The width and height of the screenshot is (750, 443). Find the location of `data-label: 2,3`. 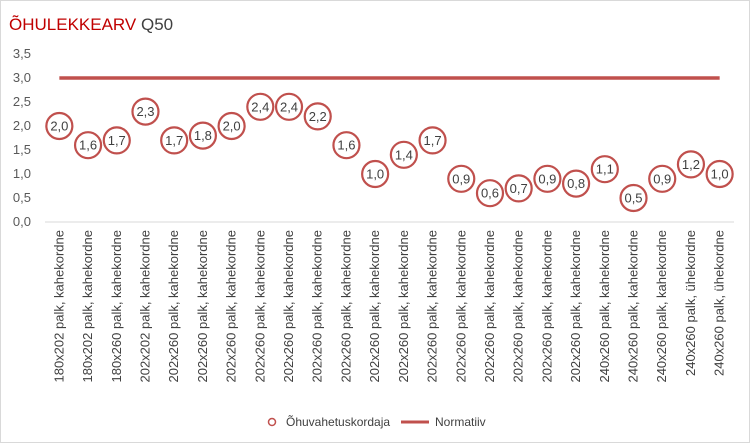

data-label: 2,3 is located at coordinates (145, 111).